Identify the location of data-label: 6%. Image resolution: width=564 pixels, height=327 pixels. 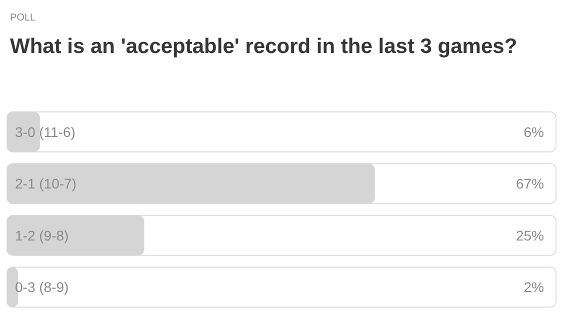
(534, 132).